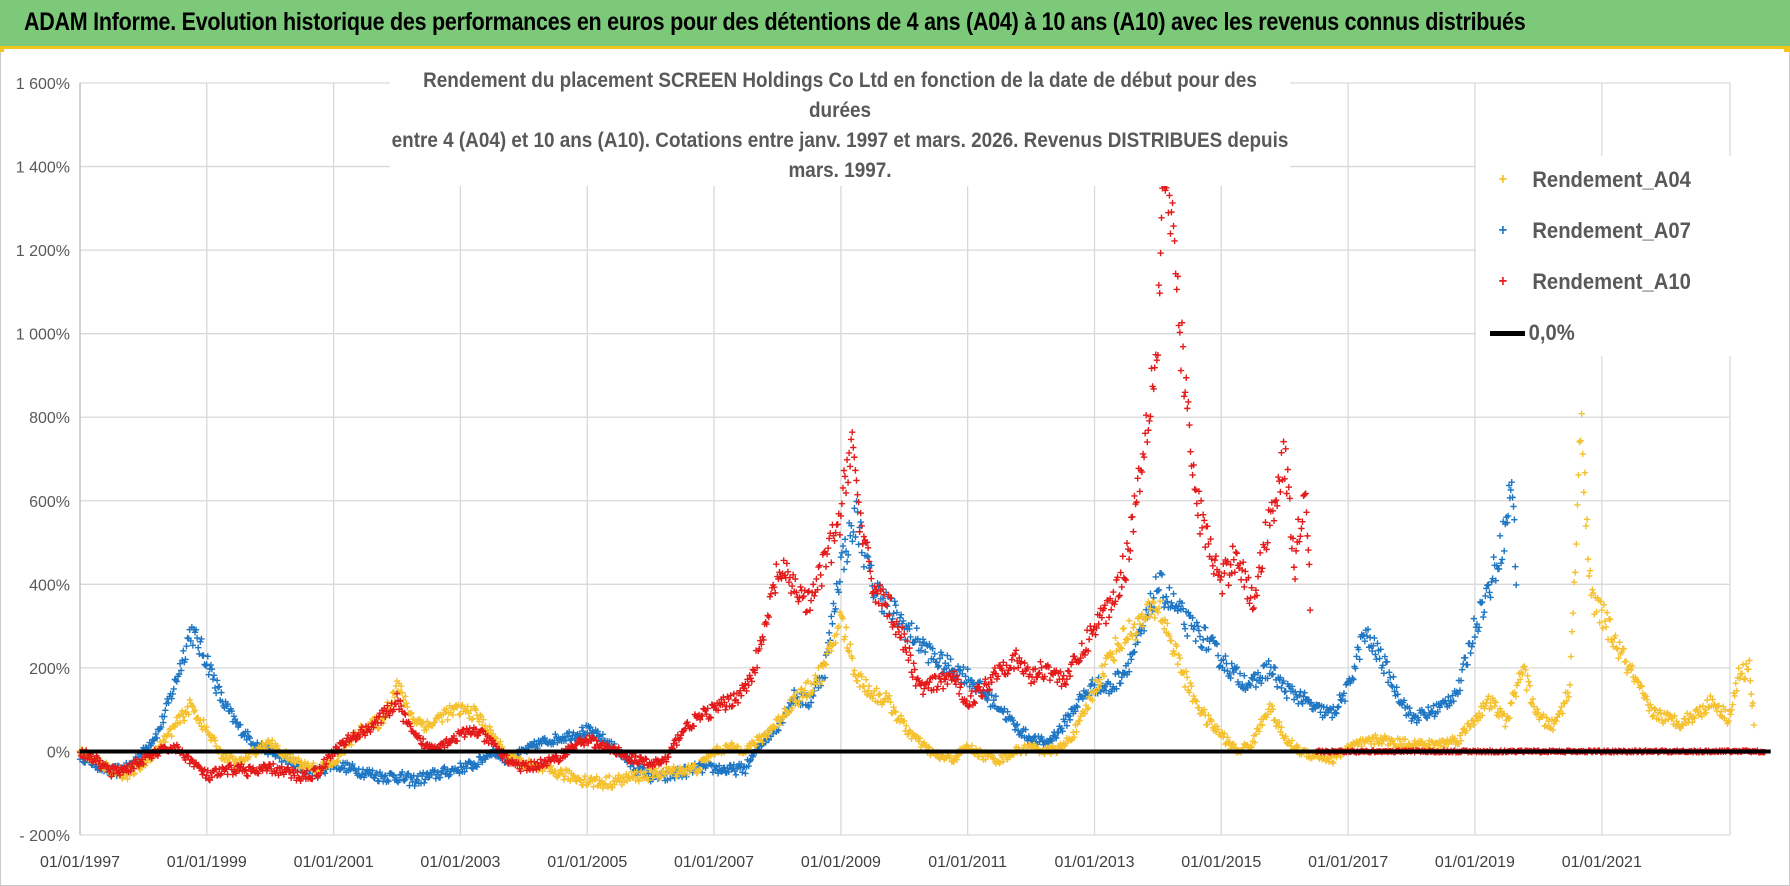 Image resolution: width=1790 pixels, height=886 pixels. What do you see at coordinates (58, 752) in the screenshot?
I see `y-tick-label: 0%` at bounding box center [58, 752].